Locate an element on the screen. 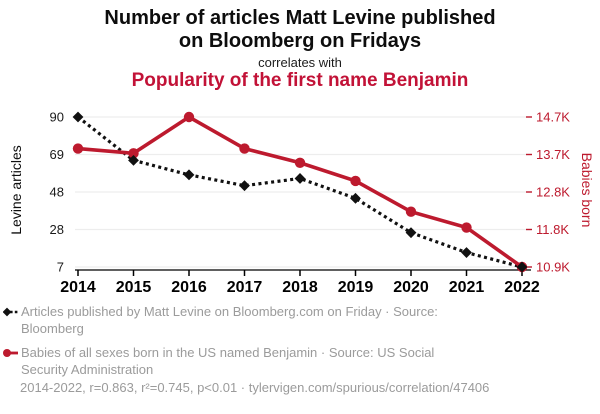 The width and height of the screenshot is (600, 414). x-tick-label: 2022 is located at coordinates (522, 287).